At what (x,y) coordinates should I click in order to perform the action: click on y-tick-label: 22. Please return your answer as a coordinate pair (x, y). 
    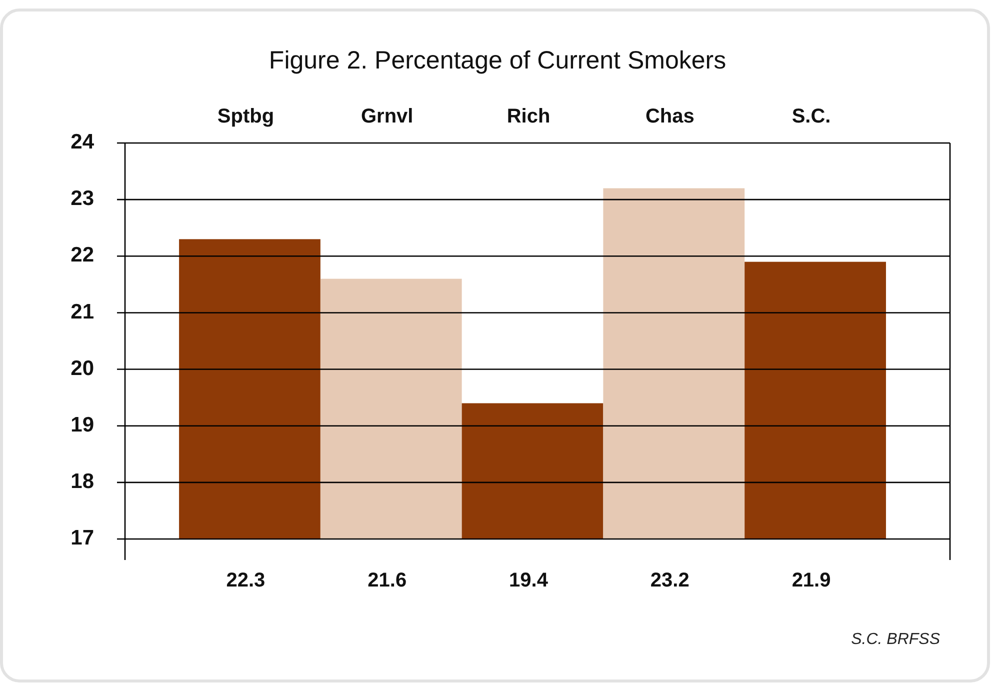
    Looking at the image, I should click on (82, 255).